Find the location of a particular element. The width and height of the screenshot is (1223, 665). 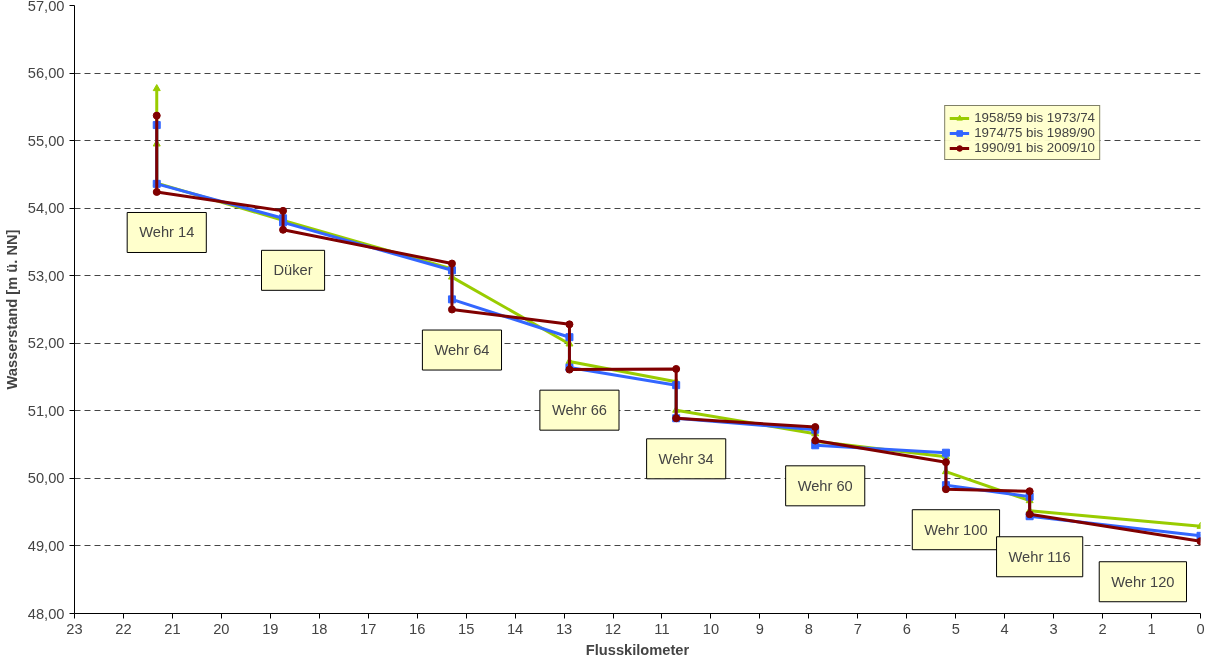

x-tick-label: 18 is located at coordinates (319, 628).